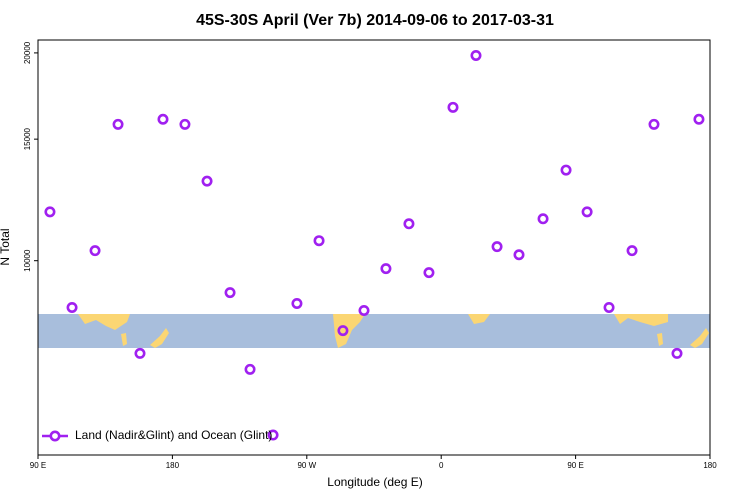  I want to click on y-tick-label: 20000, so click(27, 52).